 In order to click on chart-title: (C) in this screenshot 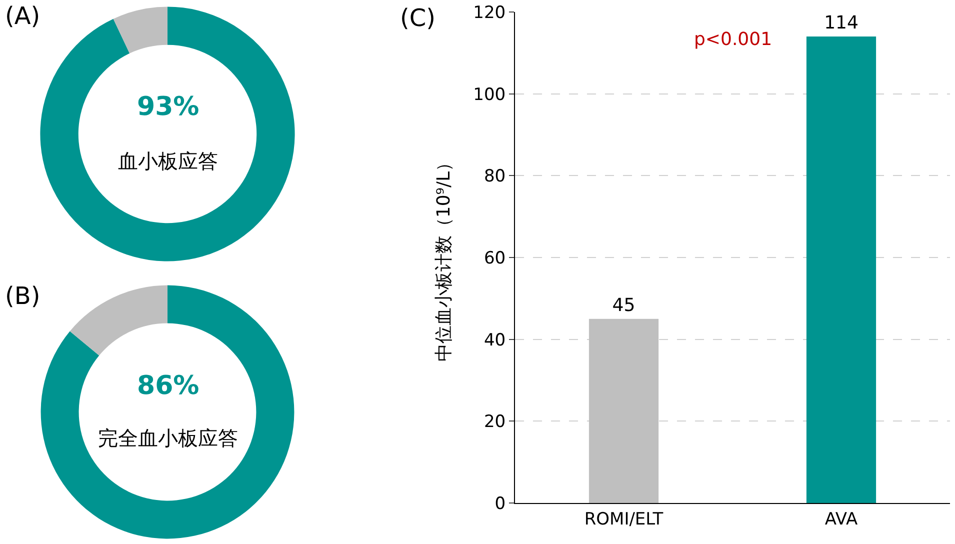, I will do `click(418, 18)`.